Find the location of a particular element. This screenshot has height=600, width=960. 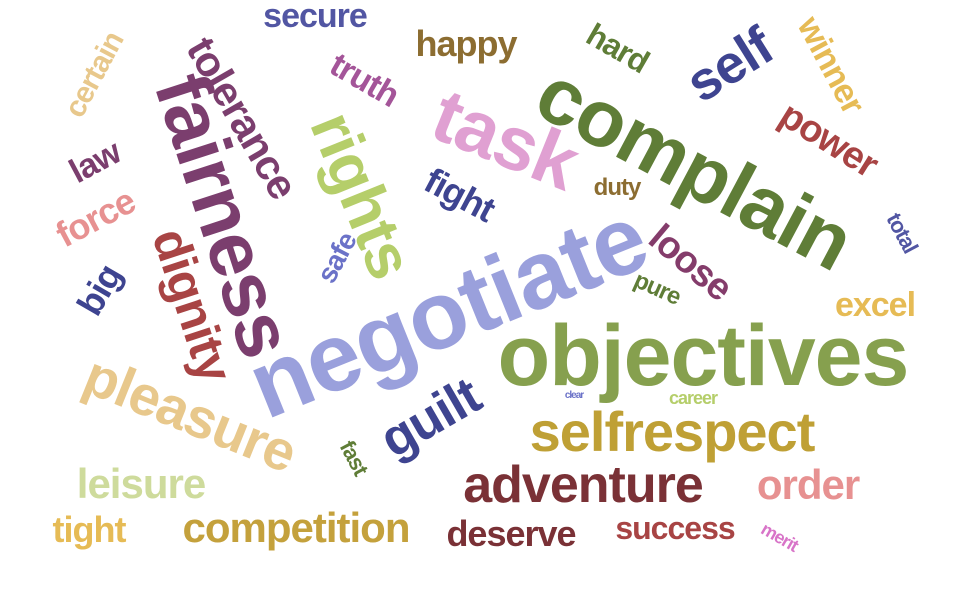

word-excel: excel is located at coordinates (875, 305).